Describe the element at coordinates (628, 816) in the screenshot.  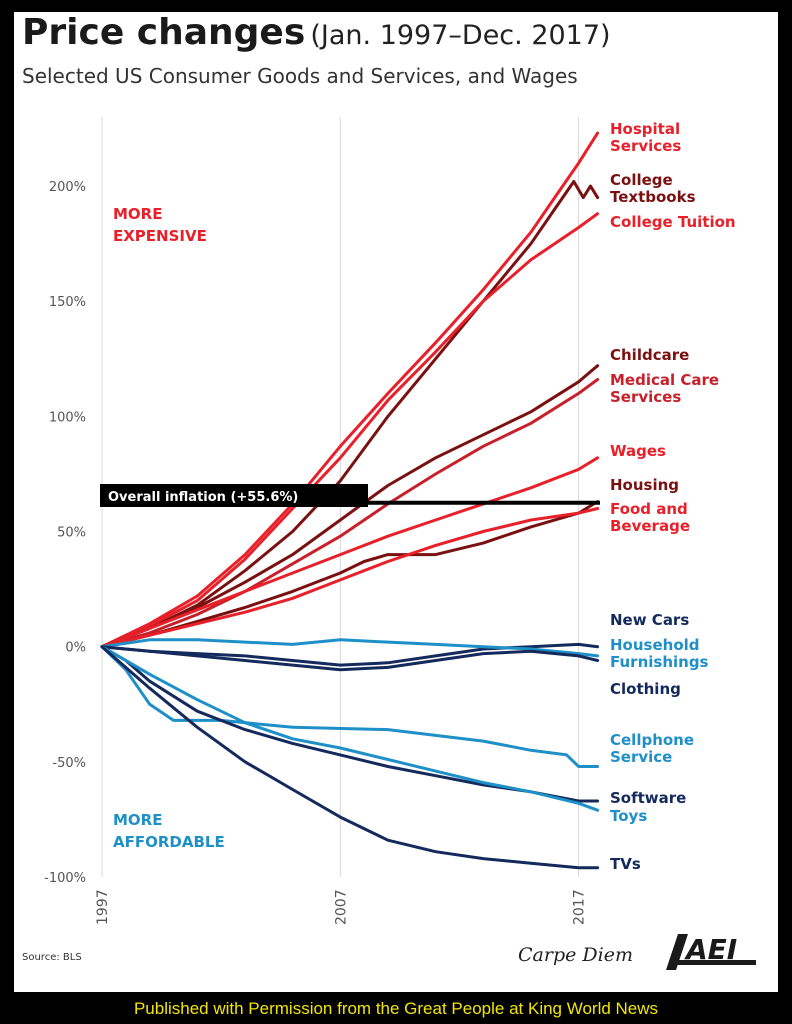
I see `series-label: Toys` at that location.